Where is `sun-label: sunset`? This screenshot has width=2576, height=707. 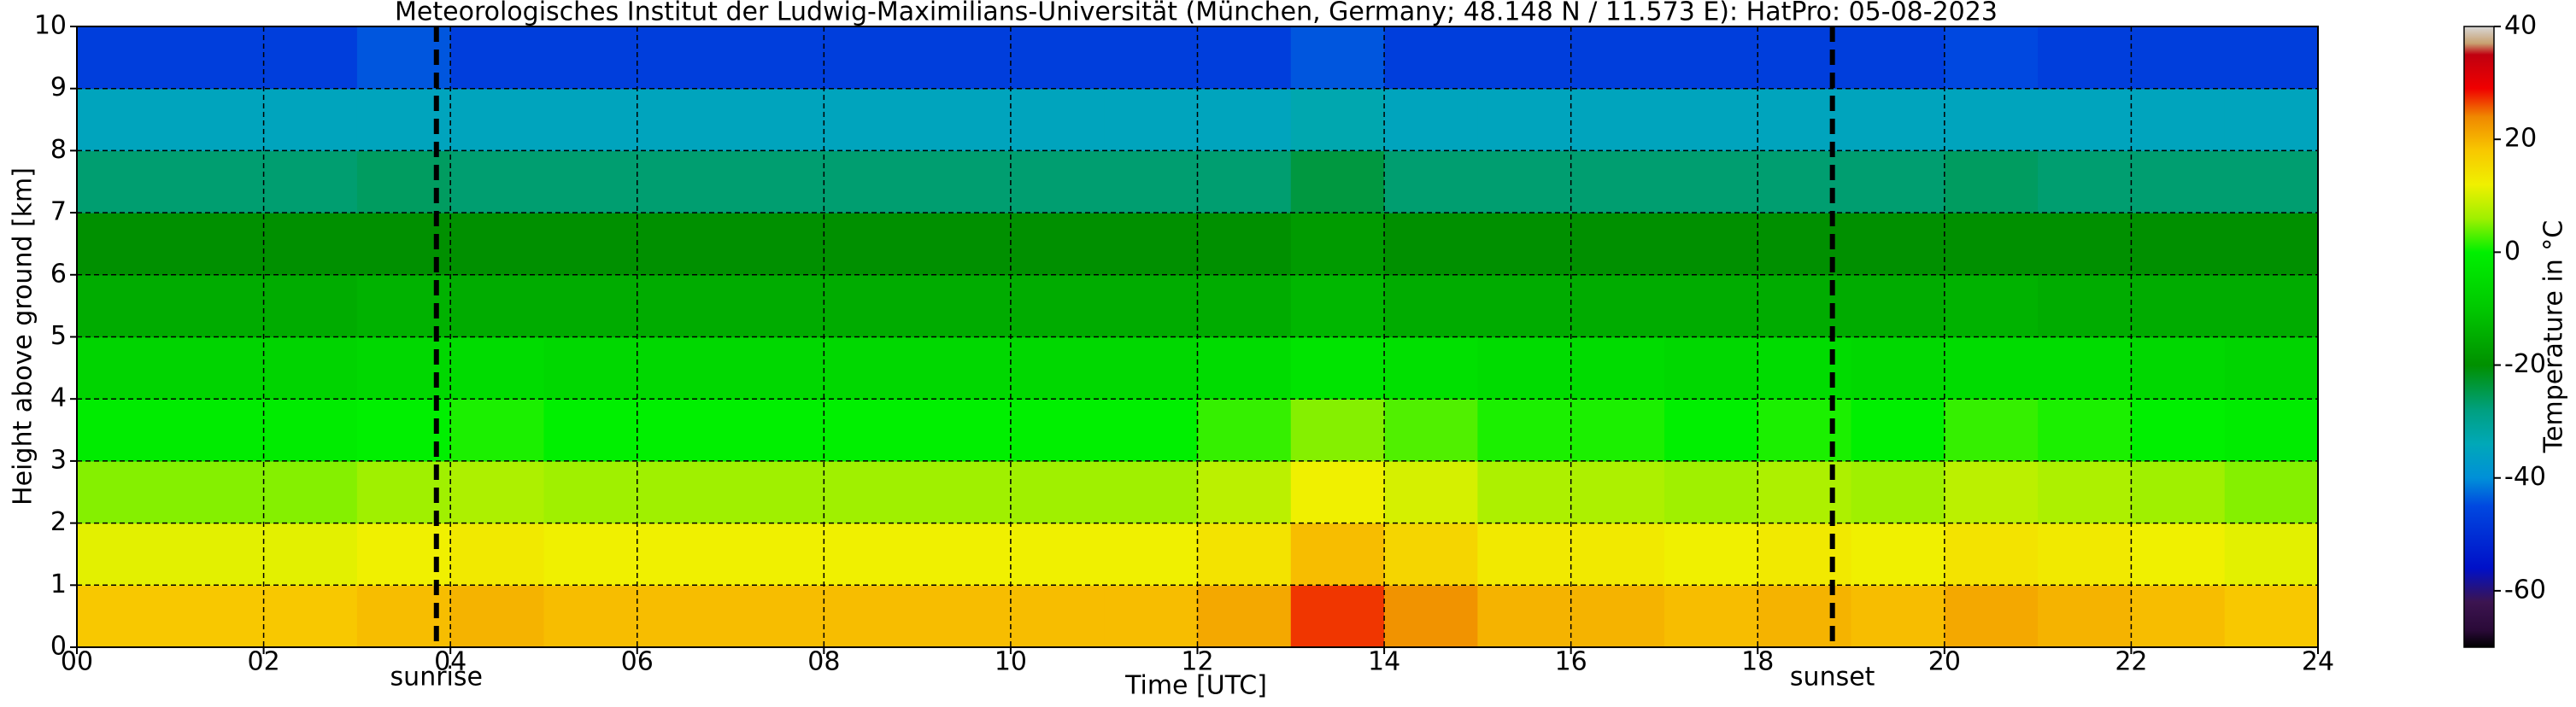
sun-label: sunset is located at coordinates (1832, 677).